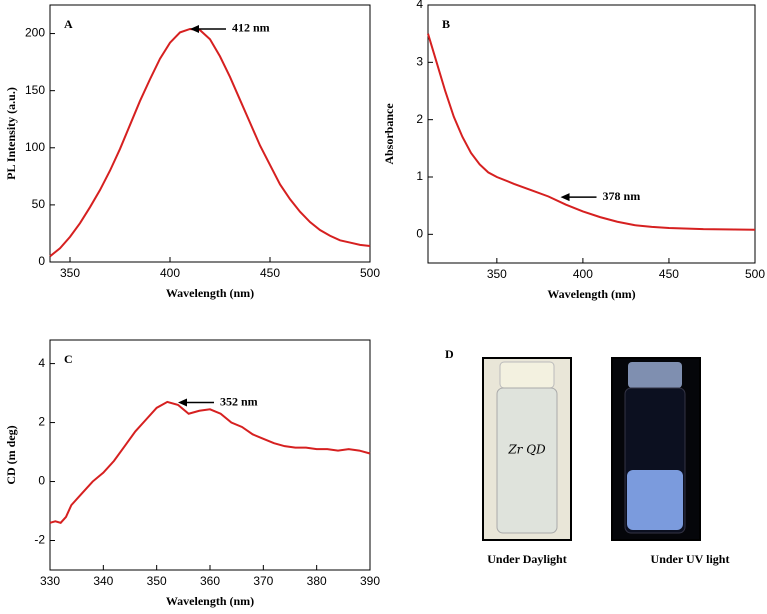  Describe the element at coordinates (68, 359) in the screenshot. I see `panel-label: C` at that location.